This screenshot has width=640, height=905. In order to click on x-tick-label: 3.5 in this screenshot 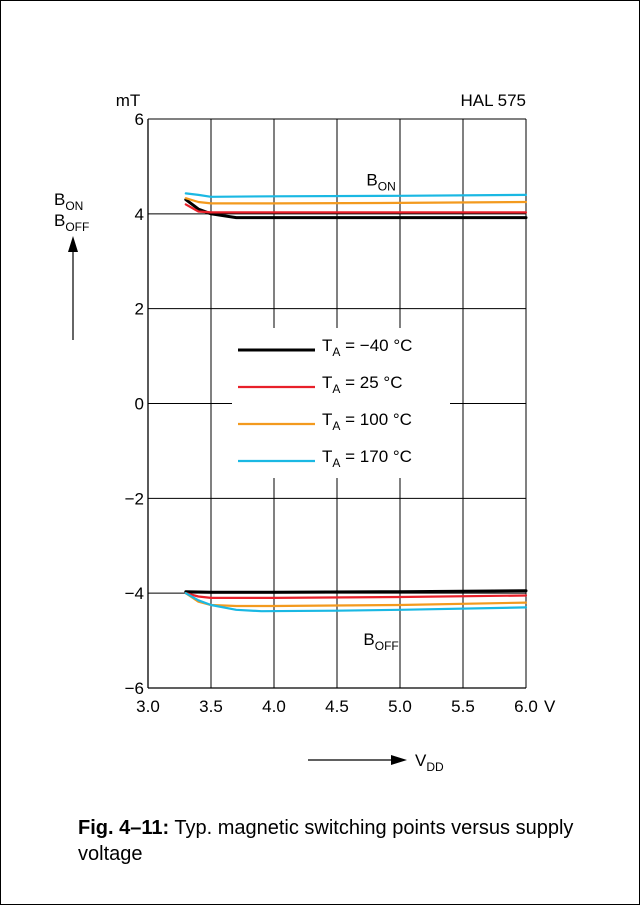, I will do `click(211, 706)`.